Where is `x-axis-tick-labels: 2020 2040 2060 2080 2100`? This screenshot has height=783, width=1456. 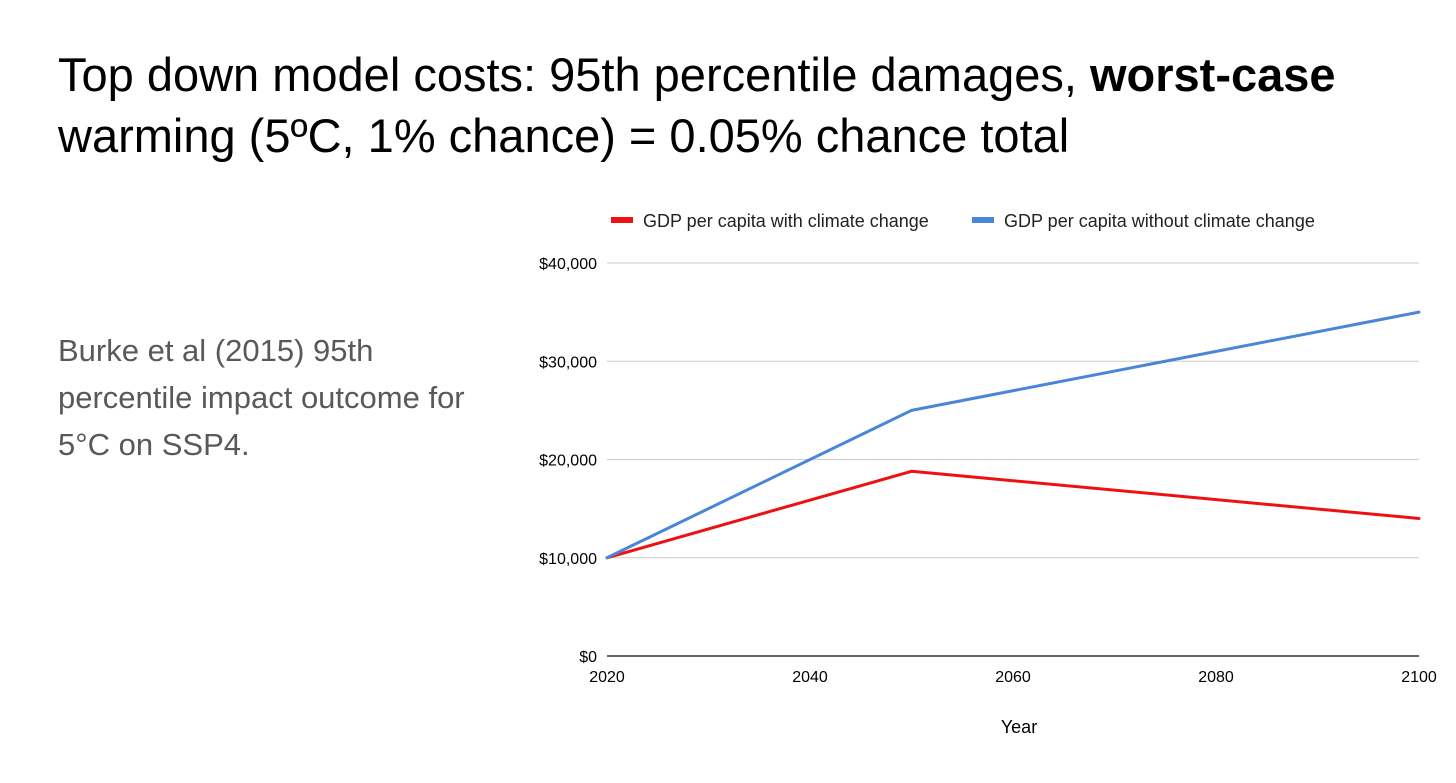 x-axis-tick-labels: 2020 2040 2060 2080 2100 is located at coordinates (1013, 677).